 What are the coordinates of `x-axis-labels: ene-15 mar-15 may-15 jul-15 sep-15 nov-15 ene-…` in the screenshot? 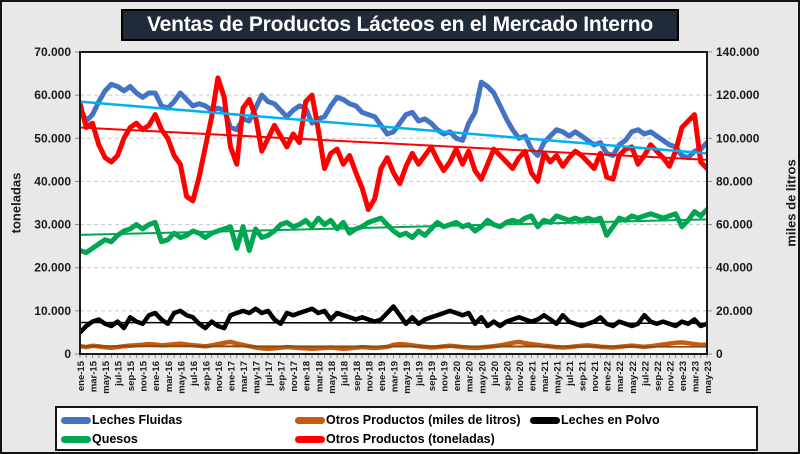 It's located at (395, 376).